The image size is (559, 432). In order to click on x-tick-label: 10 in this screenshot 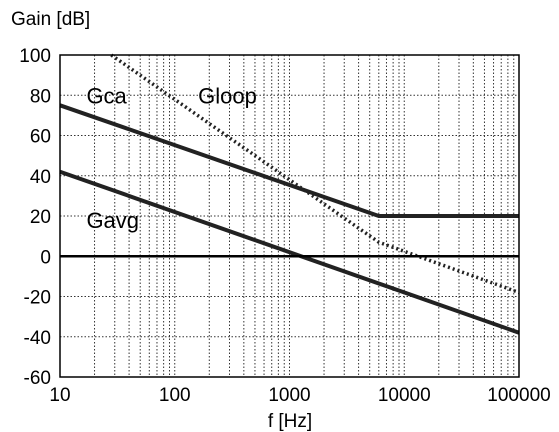, I will do `click(59, 395)`.